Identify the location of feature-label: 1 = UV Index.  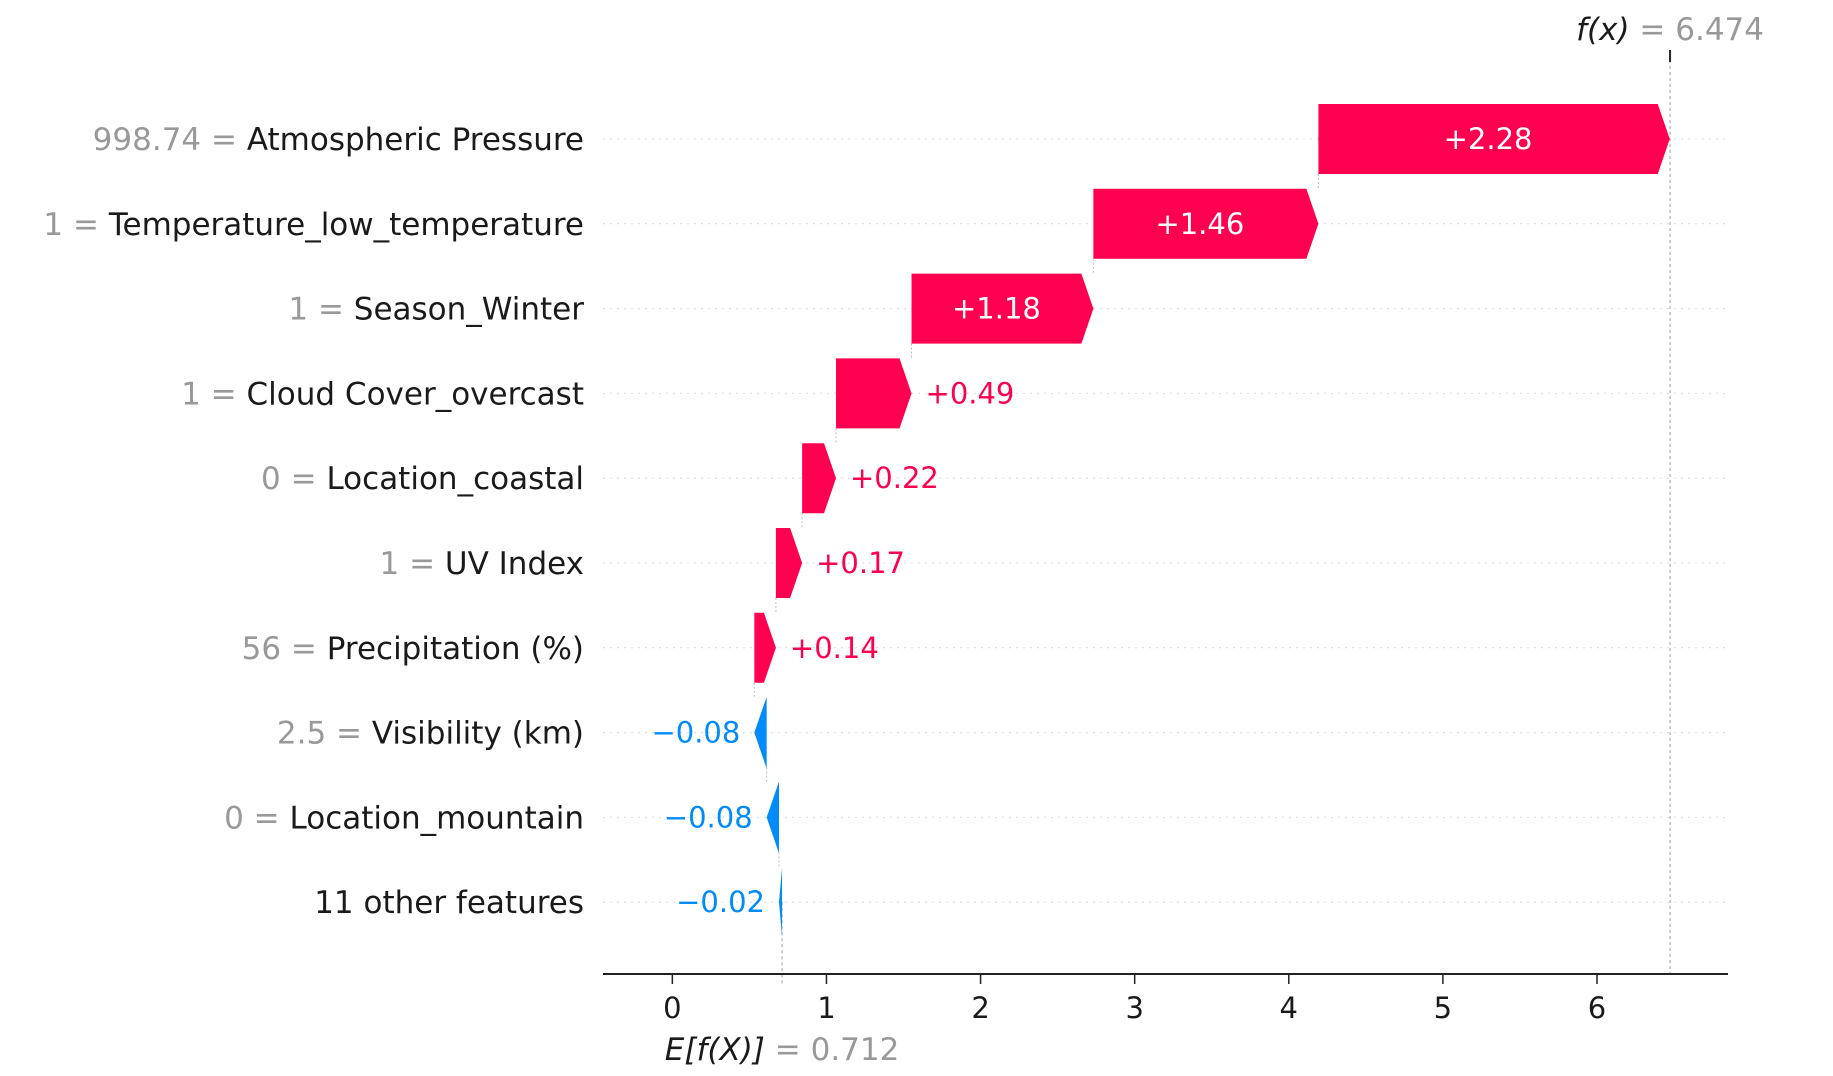
(481, 564).